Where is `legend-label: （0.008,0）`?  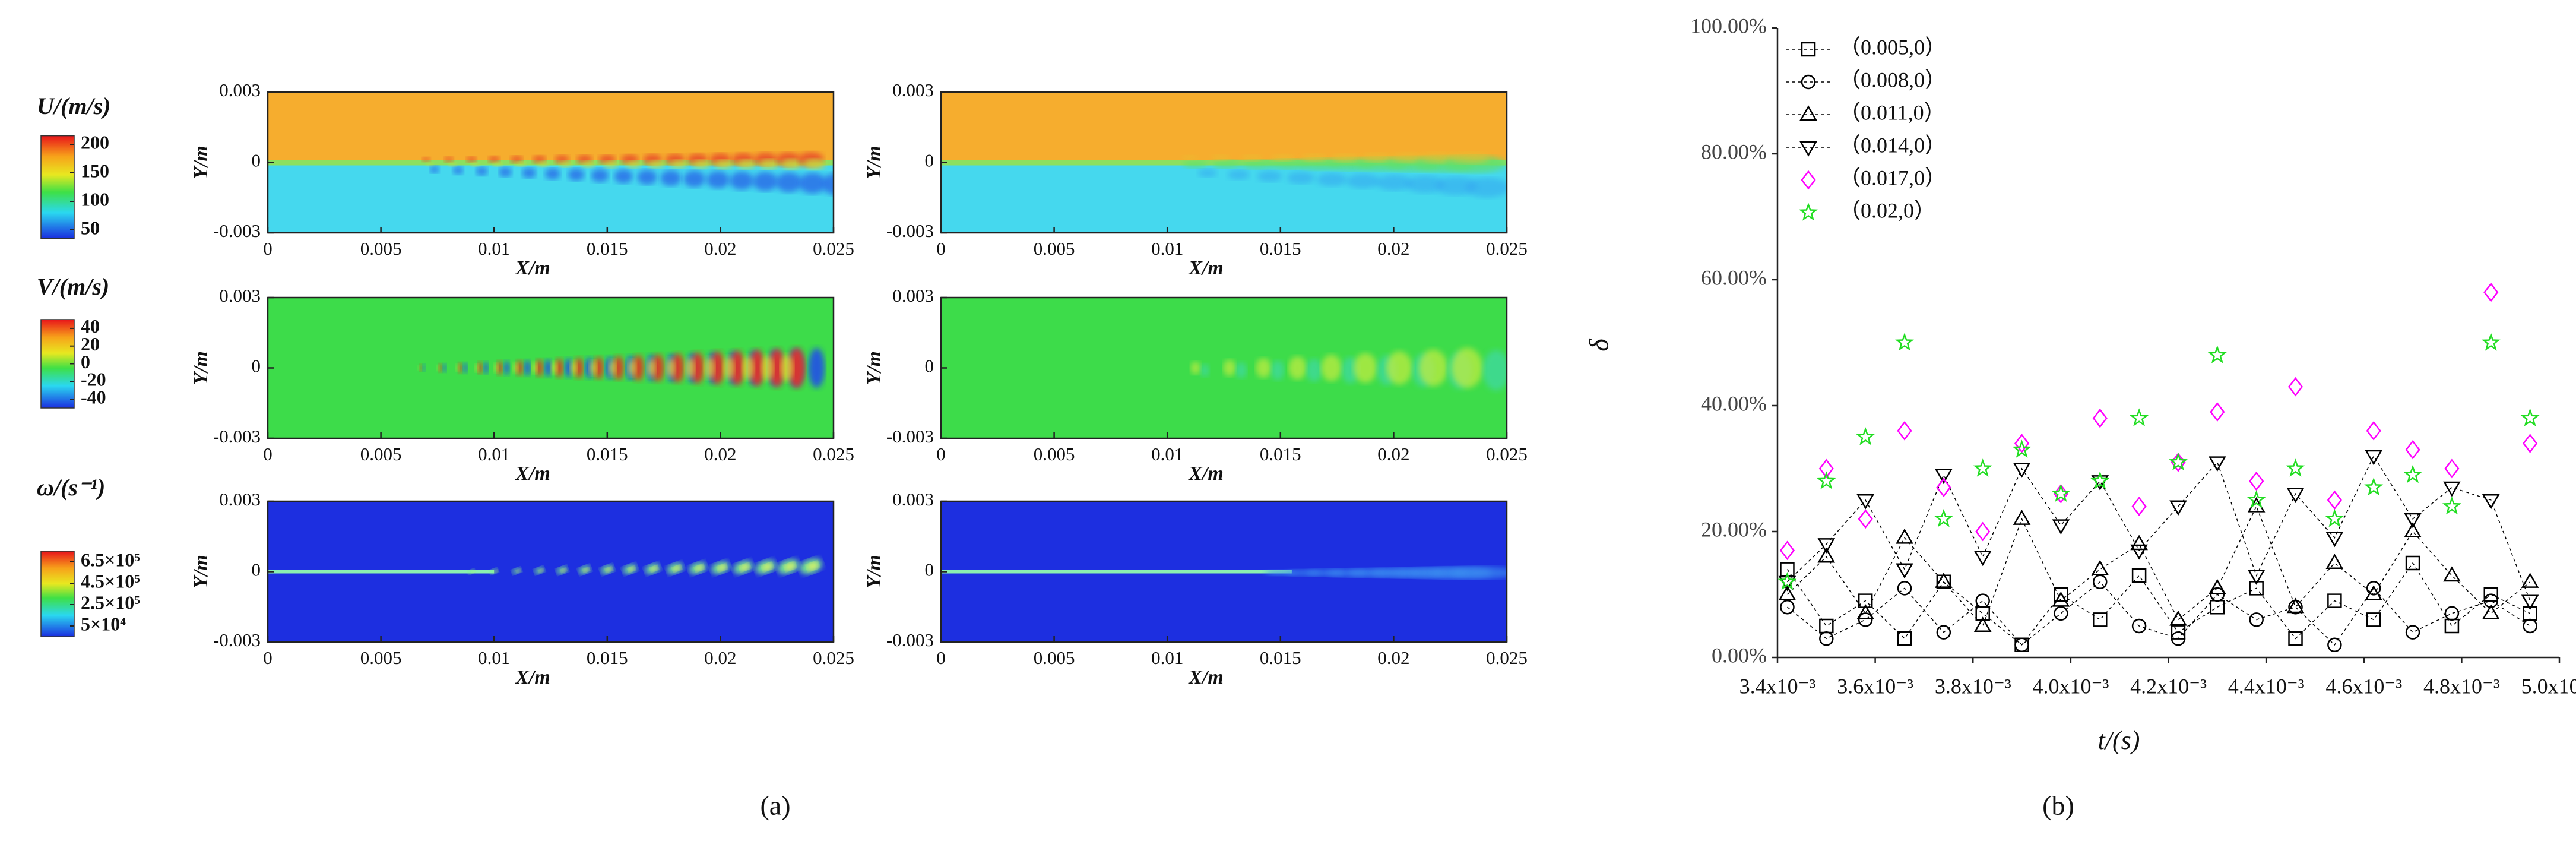
legend-label: （0.008,0） is located at coordinates (1893, 80).